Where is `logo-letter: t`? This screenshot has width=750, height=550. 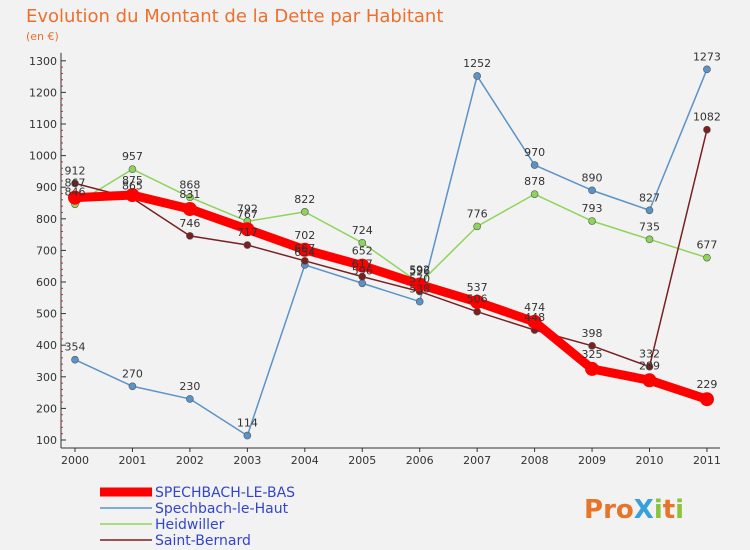 logo-letter: t is located at coordinates (669, 510).